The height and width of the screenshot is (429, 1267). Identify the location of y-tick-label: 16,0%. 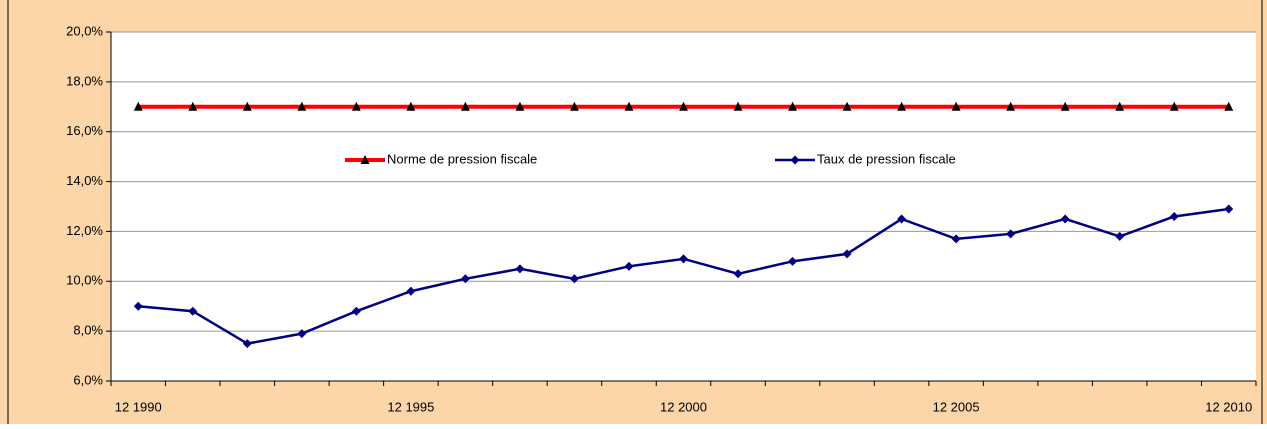
(84, 130).